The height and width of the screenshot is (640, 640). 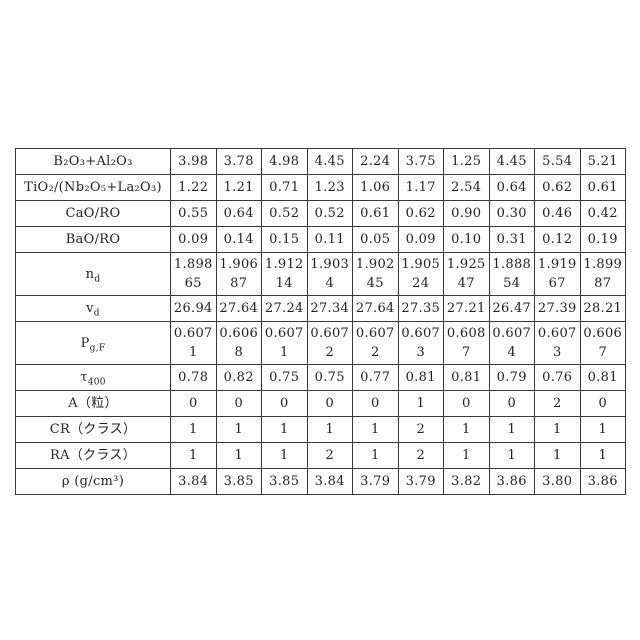 What do you see at coordinates (511, 274) in the screenshot?
I see `table-cell: 1.888 54` at bounding box center [511, 274].